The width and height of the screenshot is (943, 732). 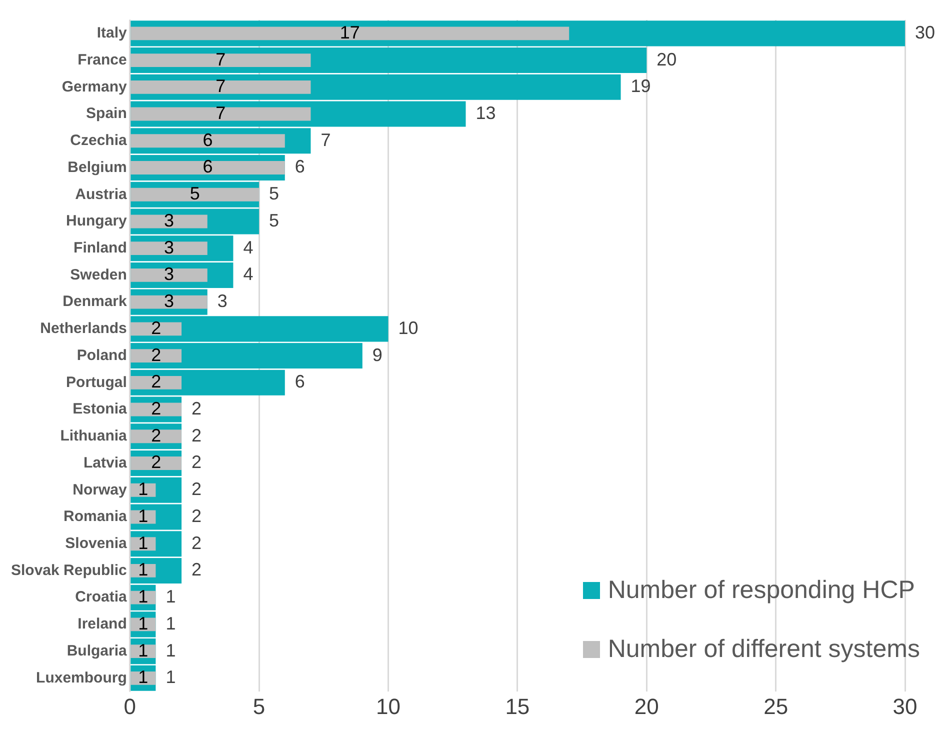 I want to click on legend-label: Number of responding HCP, so click(x=761, y=590).